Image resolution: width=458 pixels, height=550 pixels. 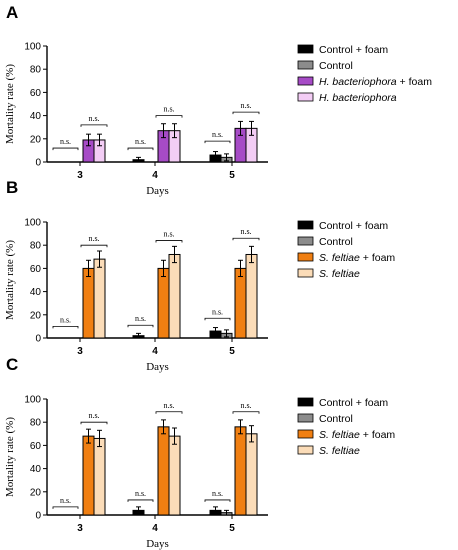 What do you see at coordinates (12, 187) in the screenshot?
I see `panel-letter: B` at bounding box center [12, 187].